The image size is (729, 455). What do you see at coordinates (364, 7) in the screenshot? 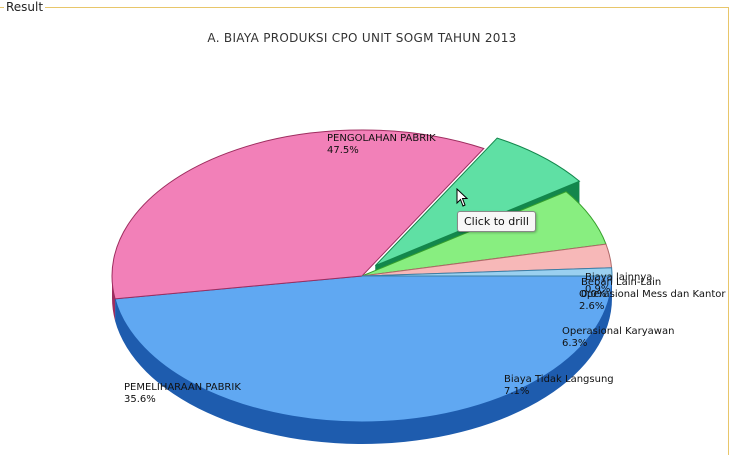
I see `result-panel-border` at bounding box center [364, 7].